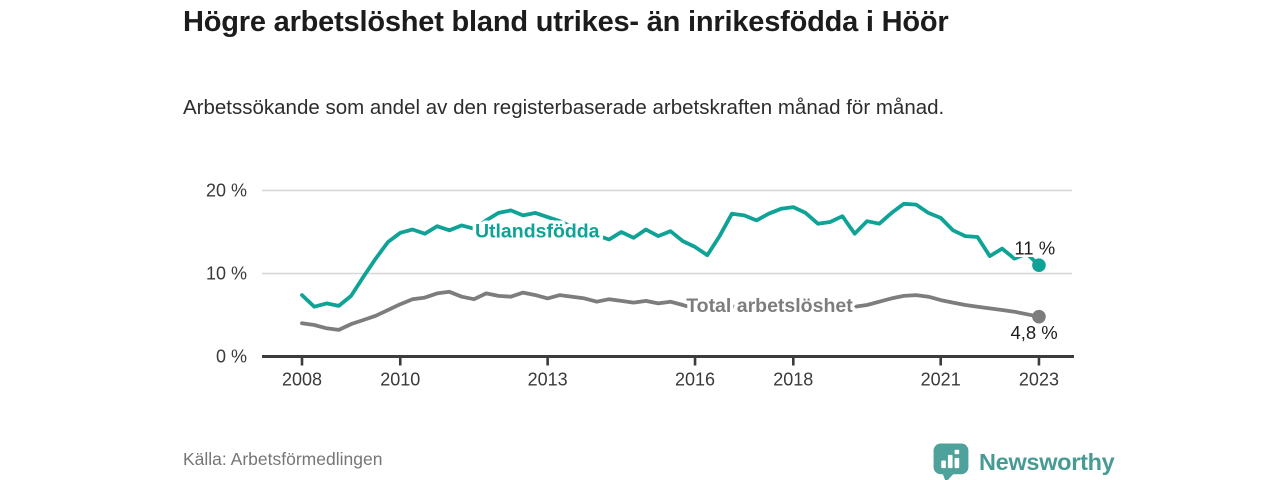 The width and height of the screenshot is (1280, 480). I want to click on y-tick-label: 20 %, so click(226, 191).